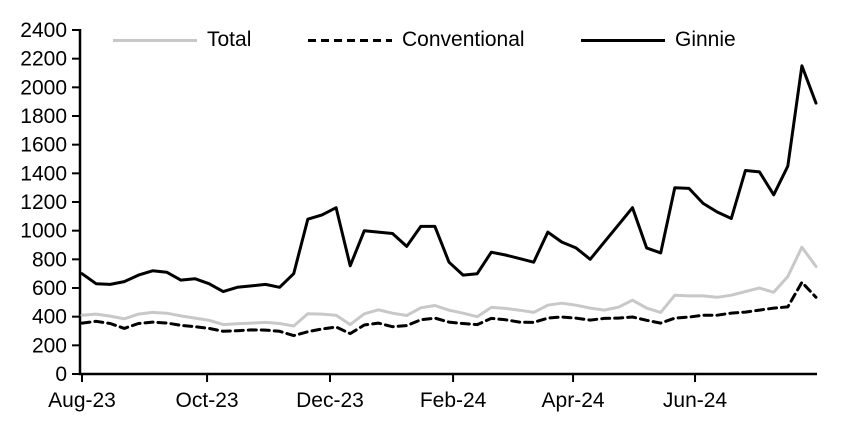 This screenshot has width=852, height=429. Describe the element at coordinates (49, 317) in the screenshot. I see `y-axis-tick-label: 400` at that location.